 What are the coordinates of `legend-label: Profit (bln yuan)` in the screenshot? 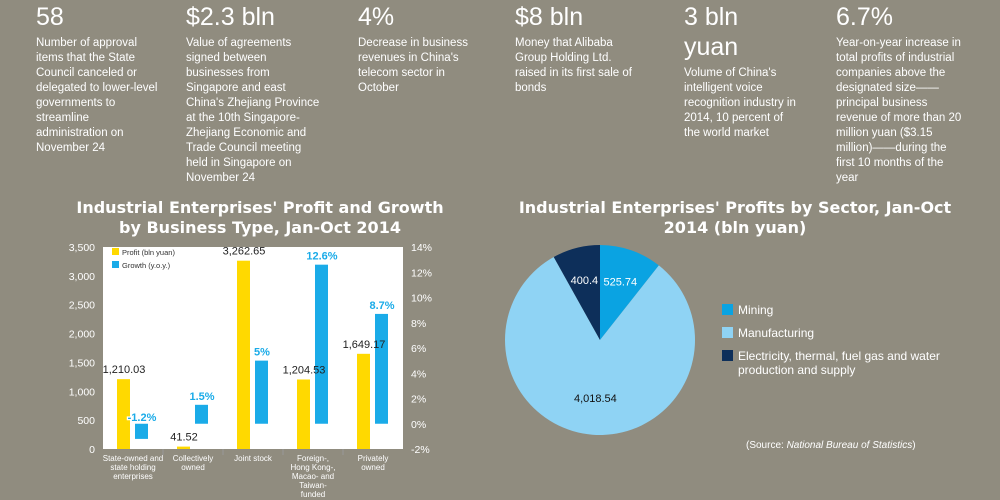 It's located at (148, 252).